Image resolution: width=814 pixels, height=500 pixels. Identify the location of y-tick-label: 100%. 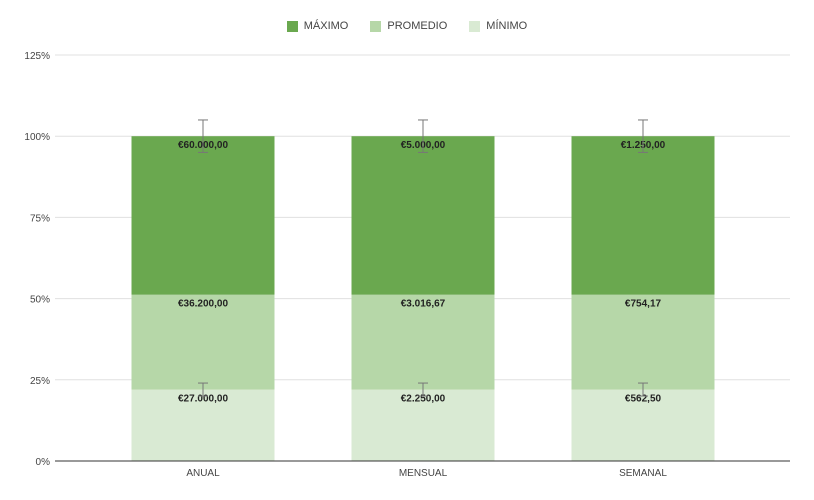
(37, 137).